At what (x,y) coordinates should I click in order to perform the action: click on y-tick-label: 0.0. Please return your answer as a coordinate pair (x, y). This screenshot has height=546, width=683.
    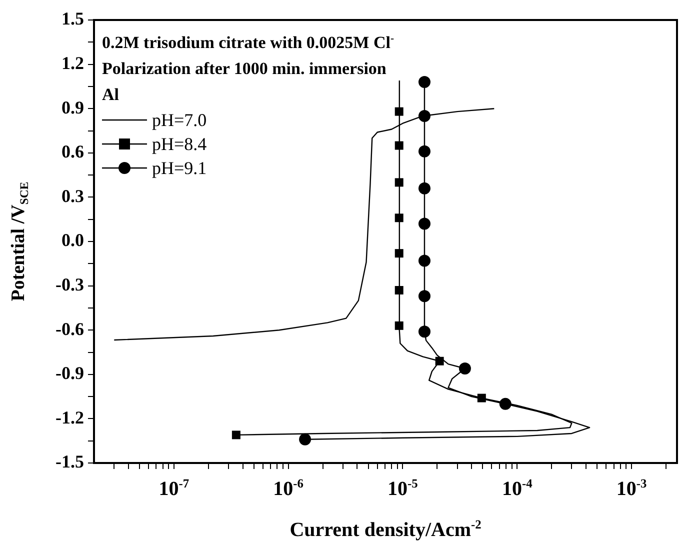
    Looking at the image, I should click on (73, 240).